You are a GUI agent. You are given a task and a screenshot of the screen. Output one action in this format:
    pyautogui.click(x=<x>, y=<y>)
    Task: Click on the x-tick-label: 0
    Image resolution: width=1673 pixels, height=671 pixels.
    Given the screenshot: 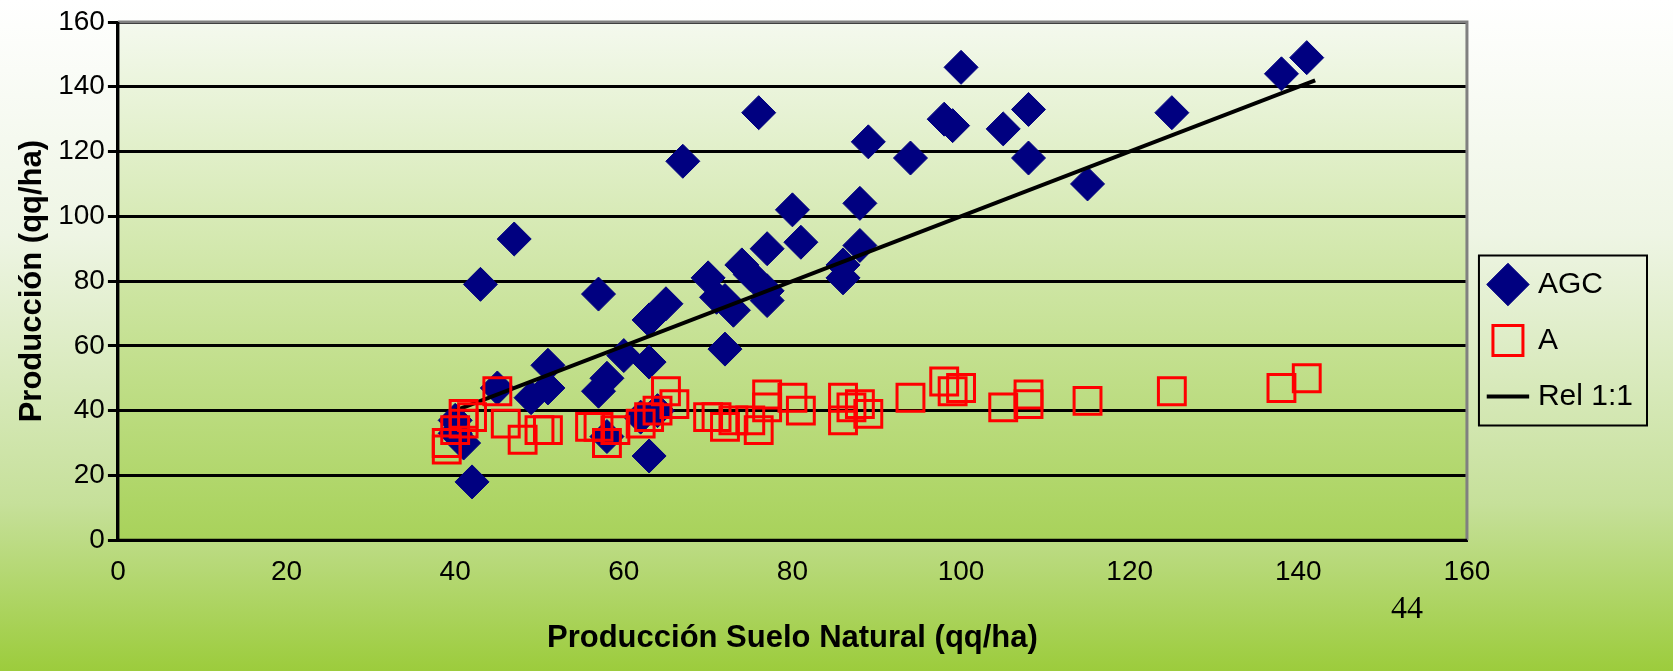 What is the action you would take?
    pyautogui.click(x=118, y=570)
    